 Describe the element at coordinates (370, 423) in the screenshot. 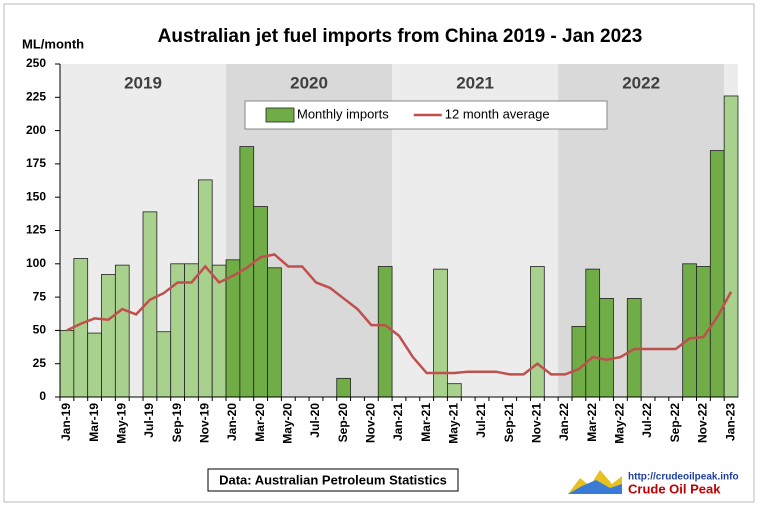

I see `x-tick-label: Nov-20` at that location.